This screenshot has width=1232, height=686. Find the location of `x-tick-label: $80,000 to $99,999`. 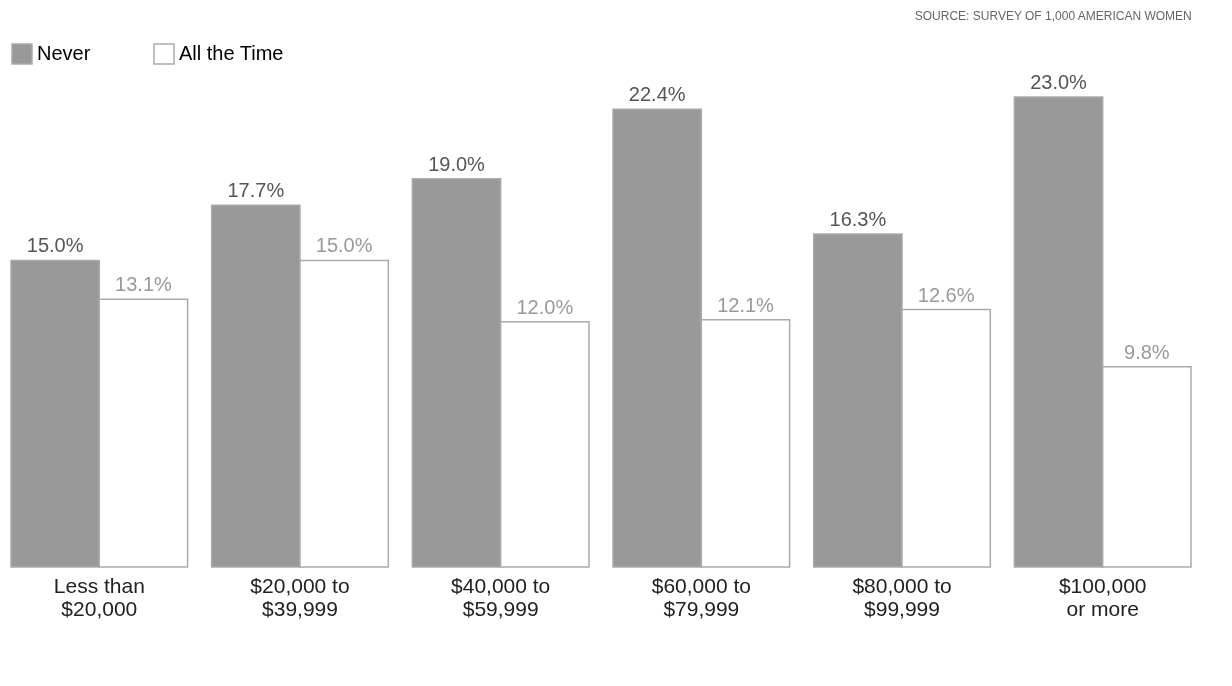

x-tick-label: $80,000 to $99,999 is located at coordinates (902, 596).